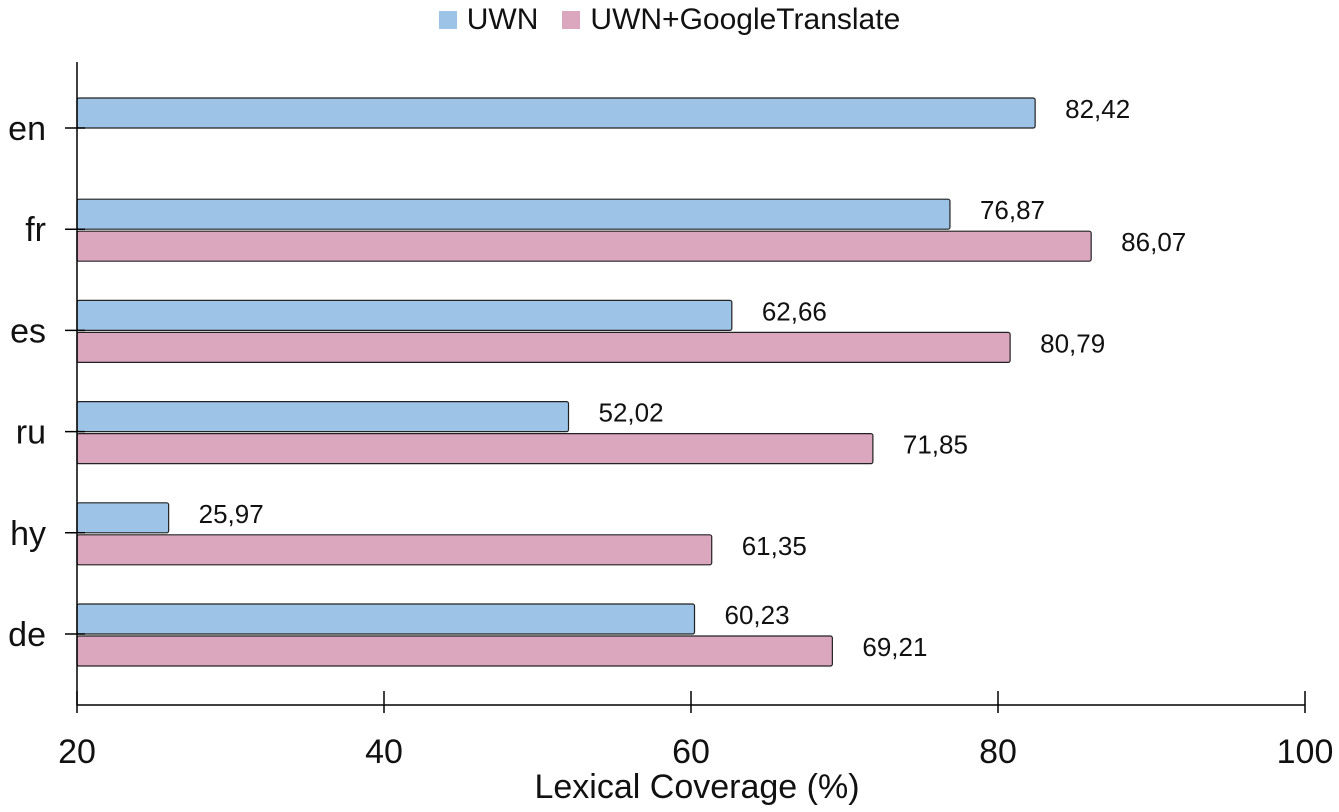 Image resolution: width=1339 pixels, height=812 pixels. I want to click on data-label: 80,79, so click(1072, 343).